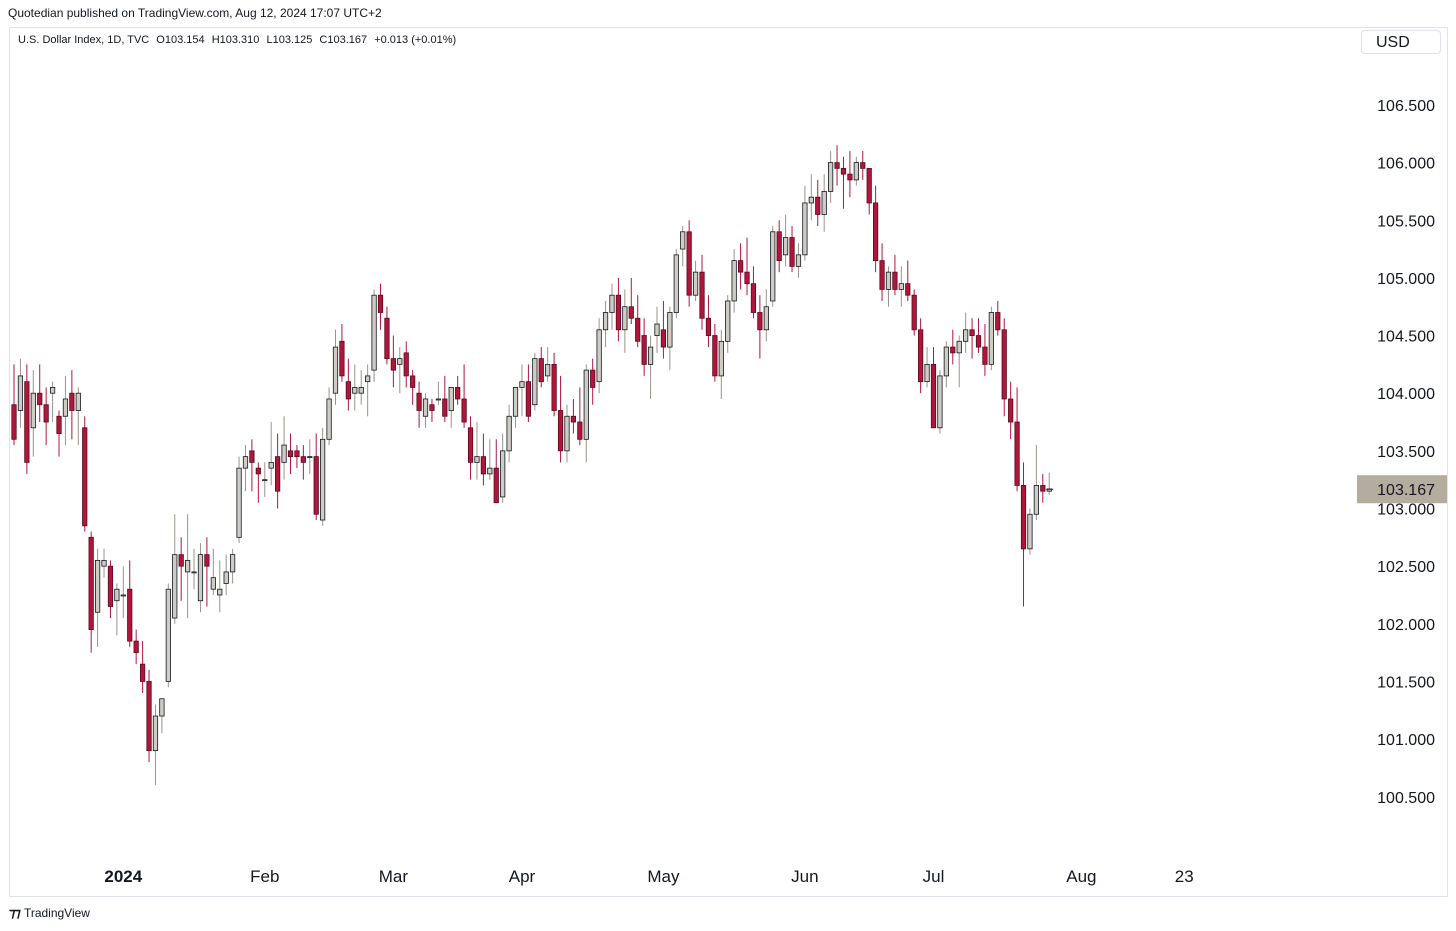 This screenshot has height=931, width=1456. Describe the element at coordinates (56, 913) in the screenshot. I see `tradingview-brand: TradingView` at that location.